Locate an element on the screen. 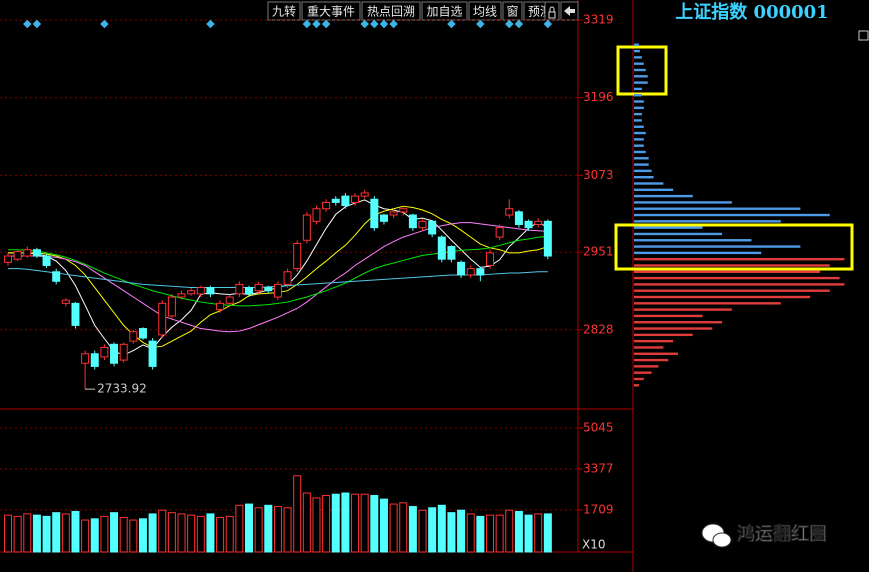 This screenshot has width=869, height=572. chart-title: 上证指数 000001 is located at coordinates (751, 12).